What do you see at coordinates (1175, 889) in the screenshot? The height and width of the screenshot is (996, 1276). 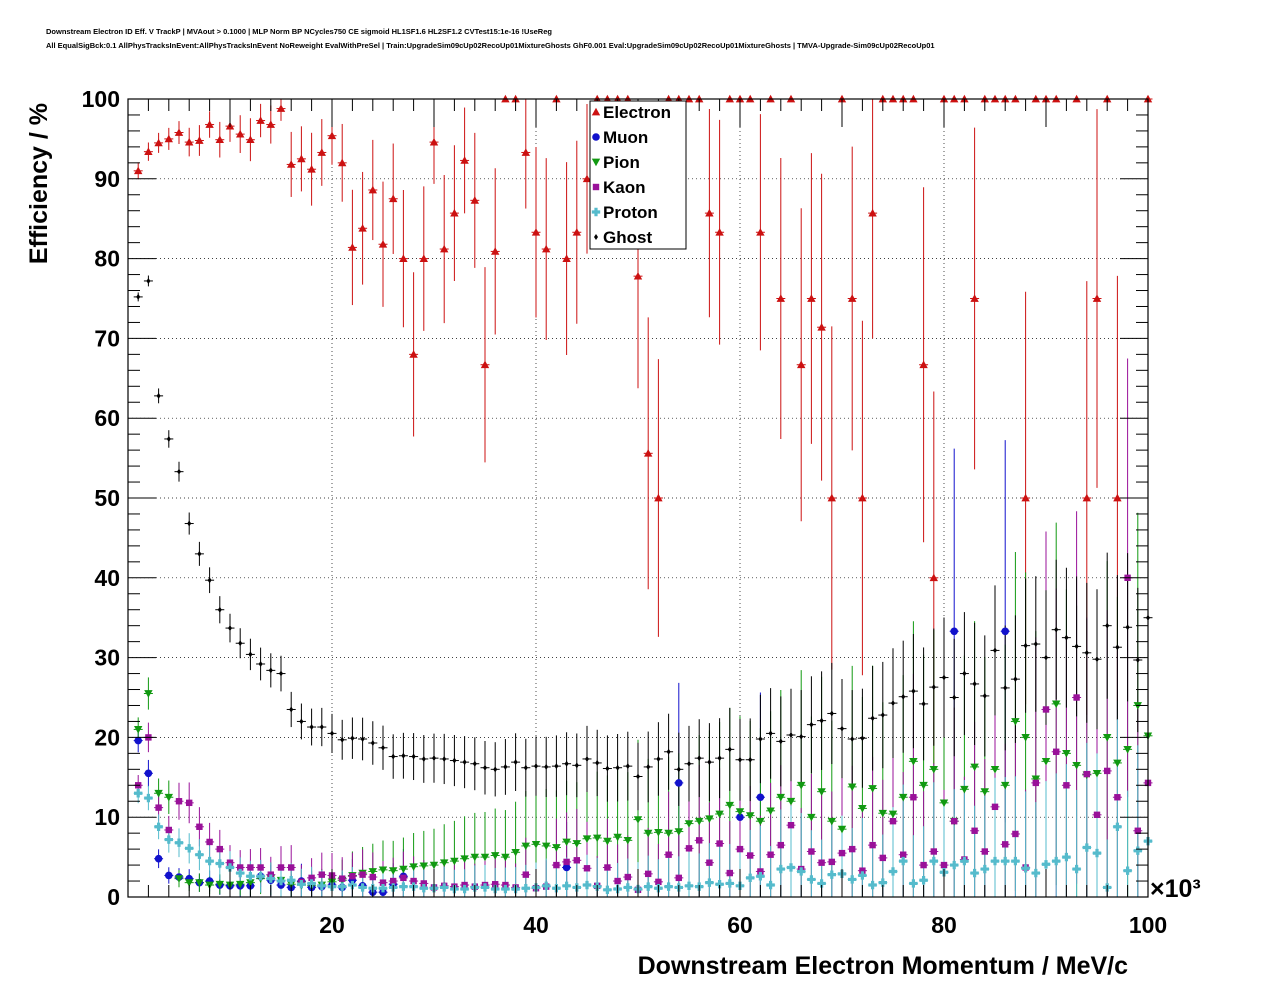 I see `x-axis-multiplier: ×10³` at bounding box center [1175, 889].